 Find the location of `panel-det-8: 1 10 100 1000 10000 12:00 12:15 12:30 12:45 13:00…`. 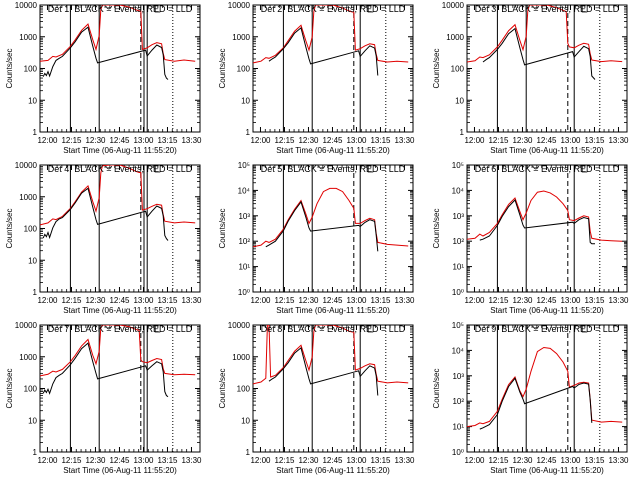

panel-det-8: 1 10 100 1000 10000 12:00 12:15 12:30 12:45 13:00… is located at coordinates (316, 398).